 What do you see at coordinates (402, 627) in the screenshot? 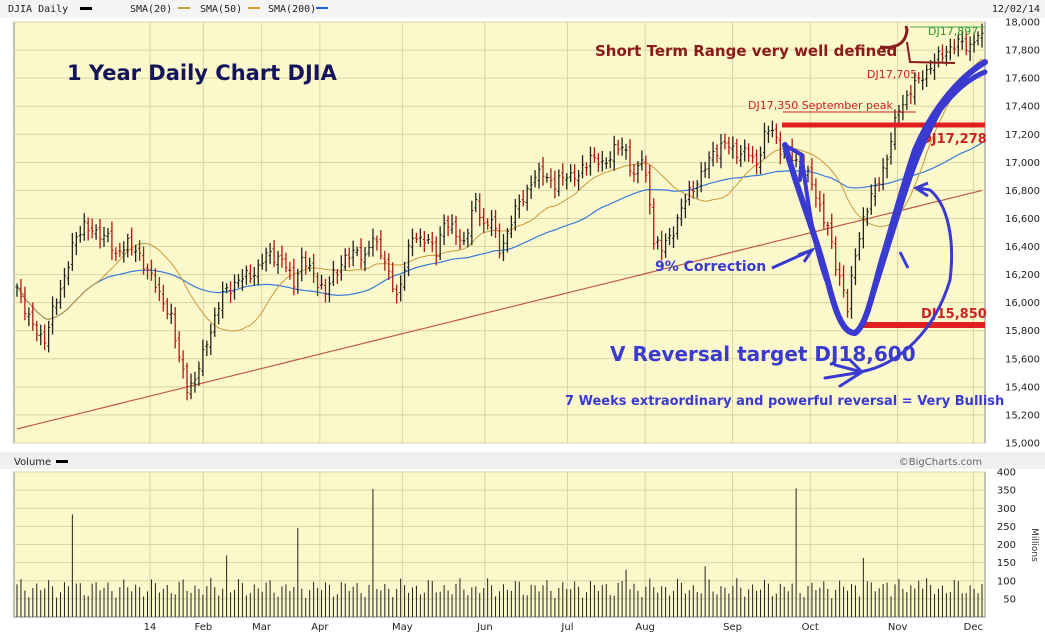
I see `x-tick-label: May` at bounding box center [402, 627].